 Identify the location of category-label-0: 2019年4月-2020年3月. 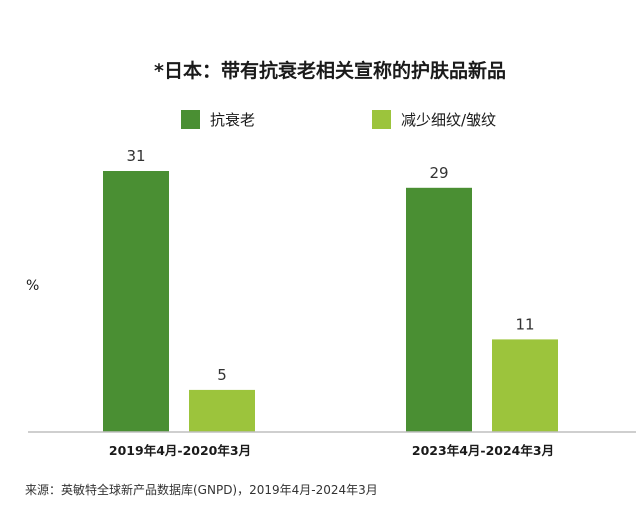
(180, 450).